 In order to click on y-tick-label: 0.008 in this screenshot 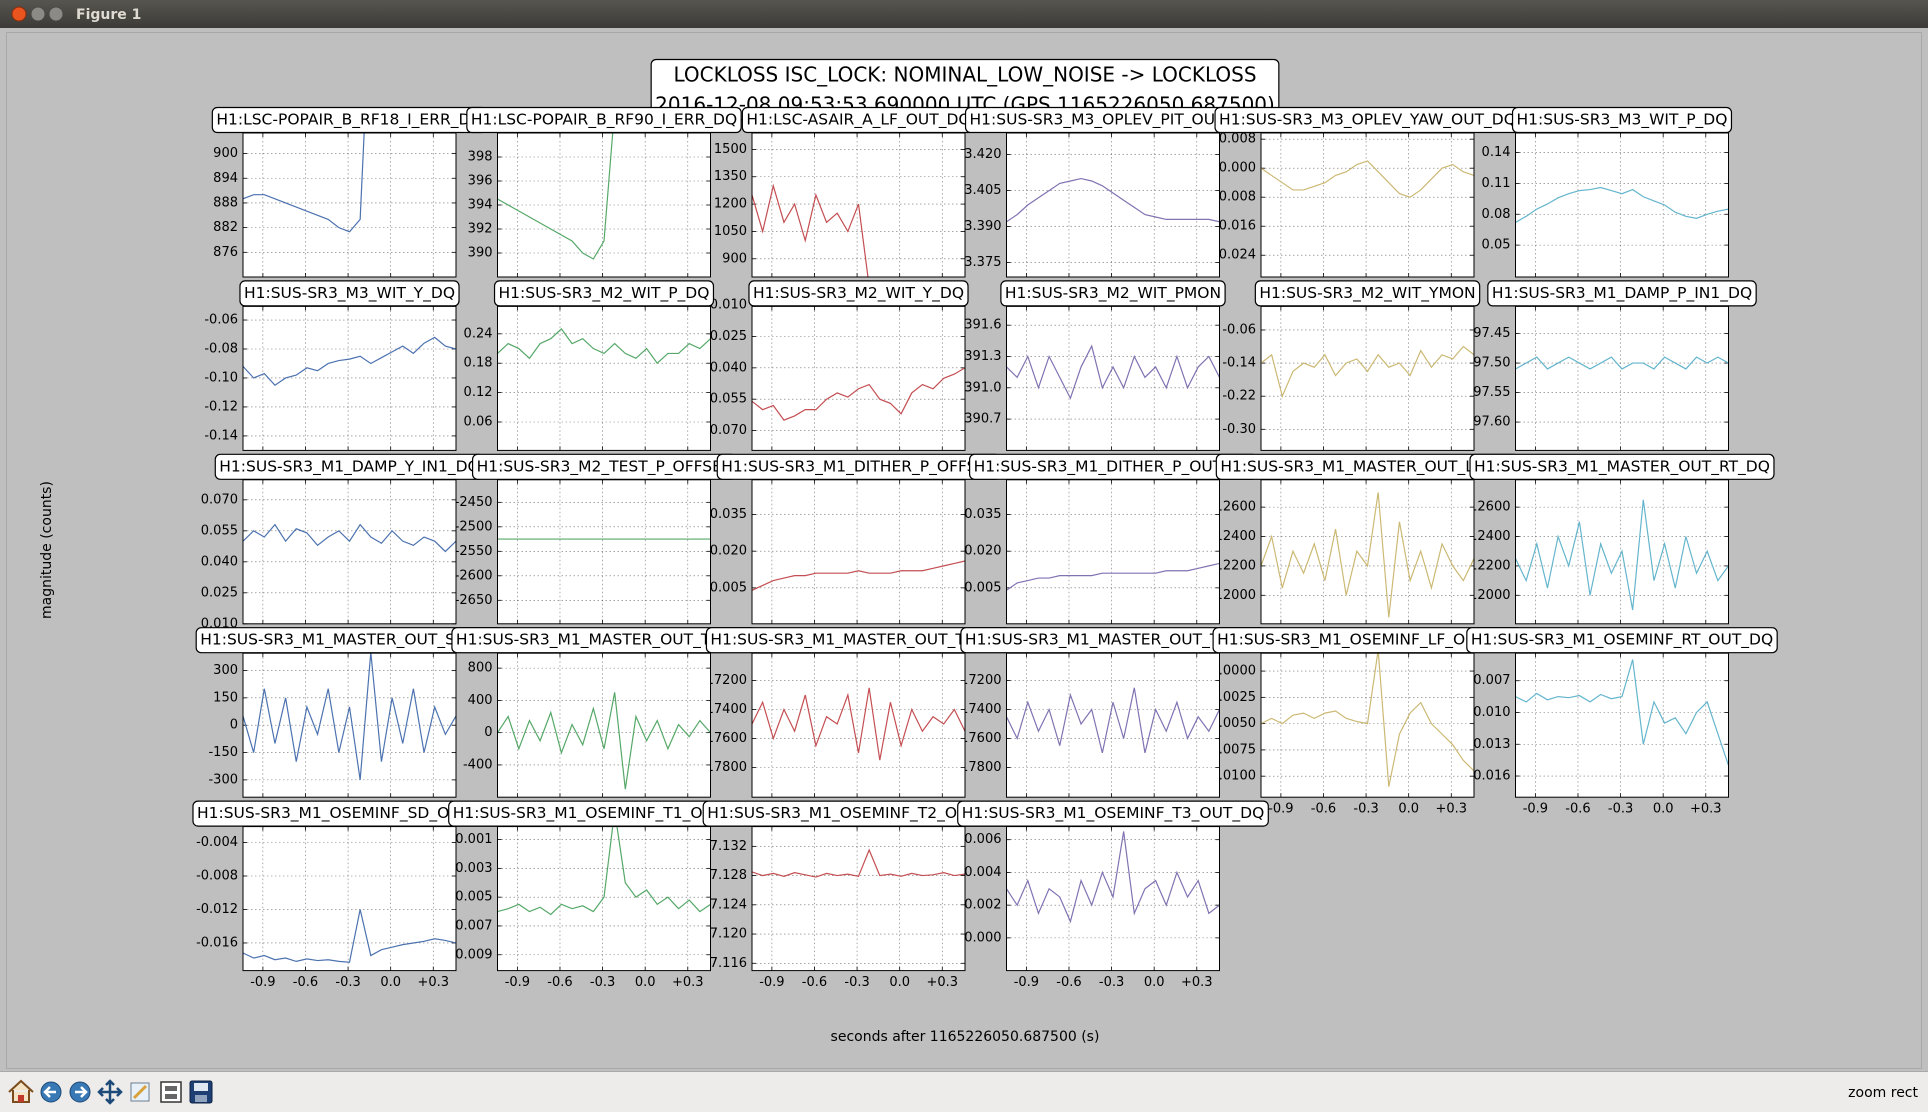, I will do `click(1237, 139)`.